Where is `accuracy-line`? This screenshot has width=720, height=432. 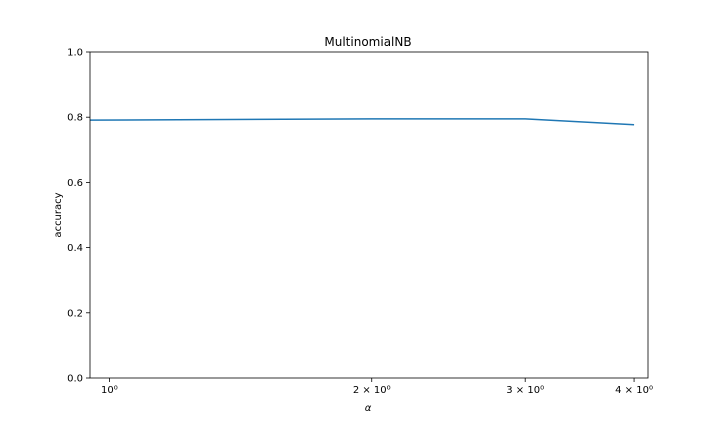
accuracy-line is located at coordinates (362, 122).